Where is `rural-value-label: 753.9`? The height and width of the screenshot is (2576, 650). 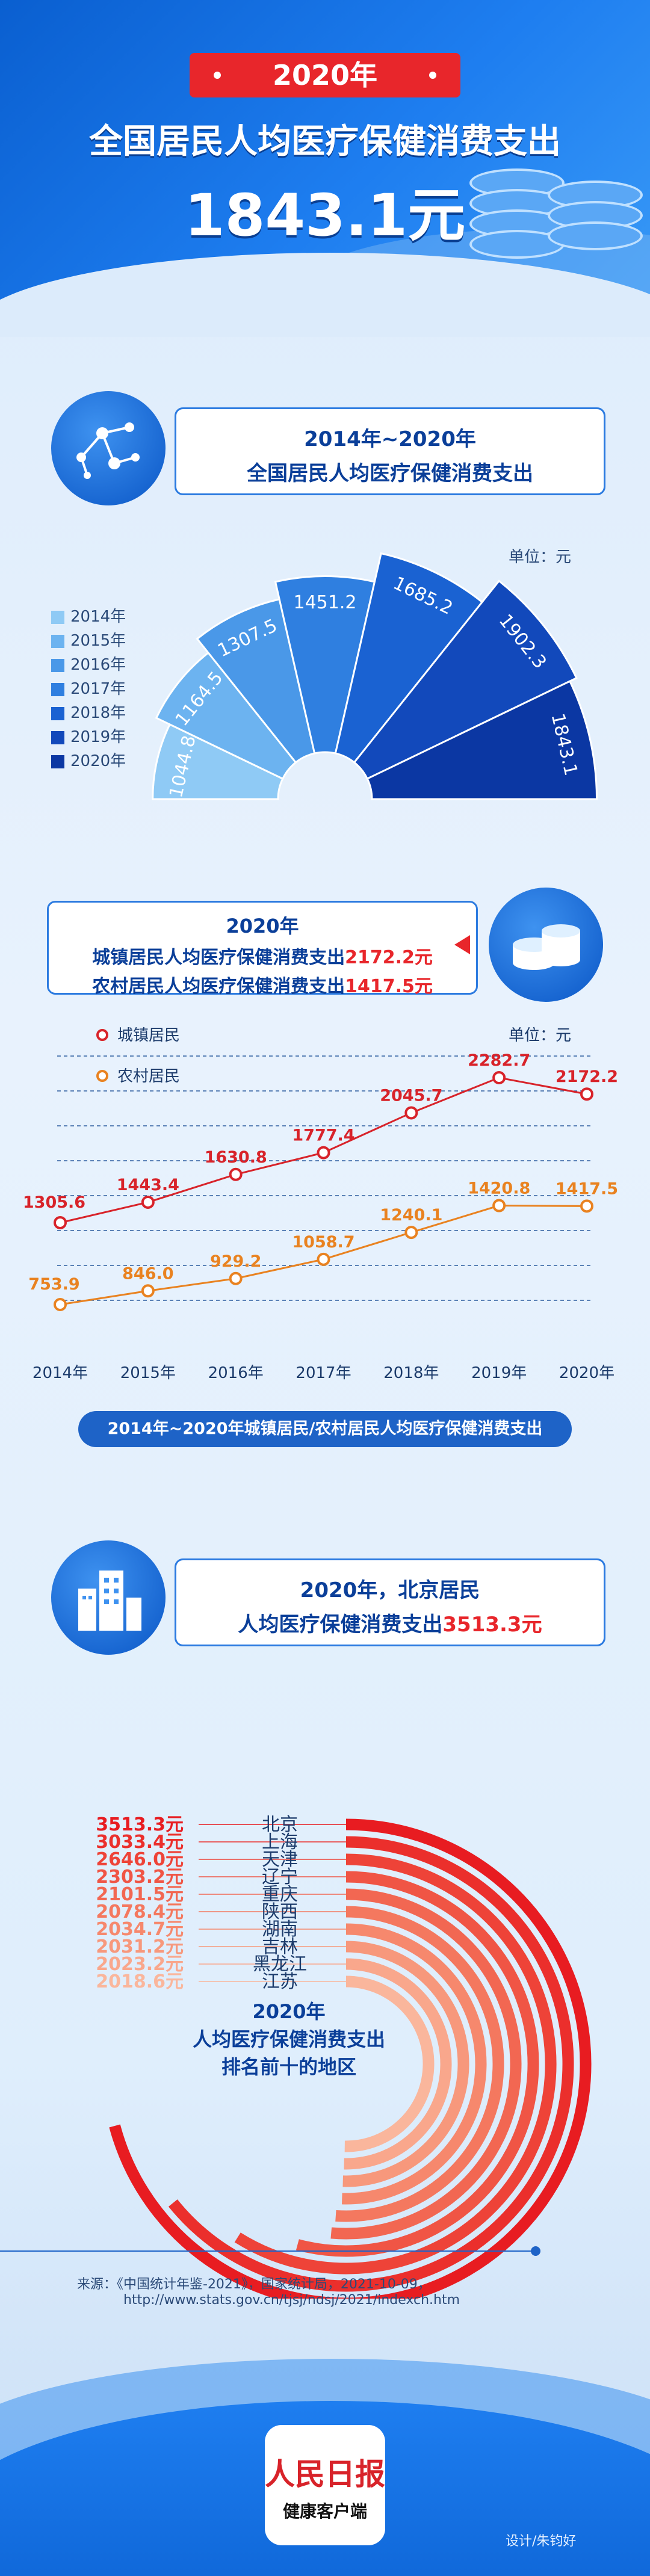
rural-value-label: 753.9 is located at coordinates (53, 1284).